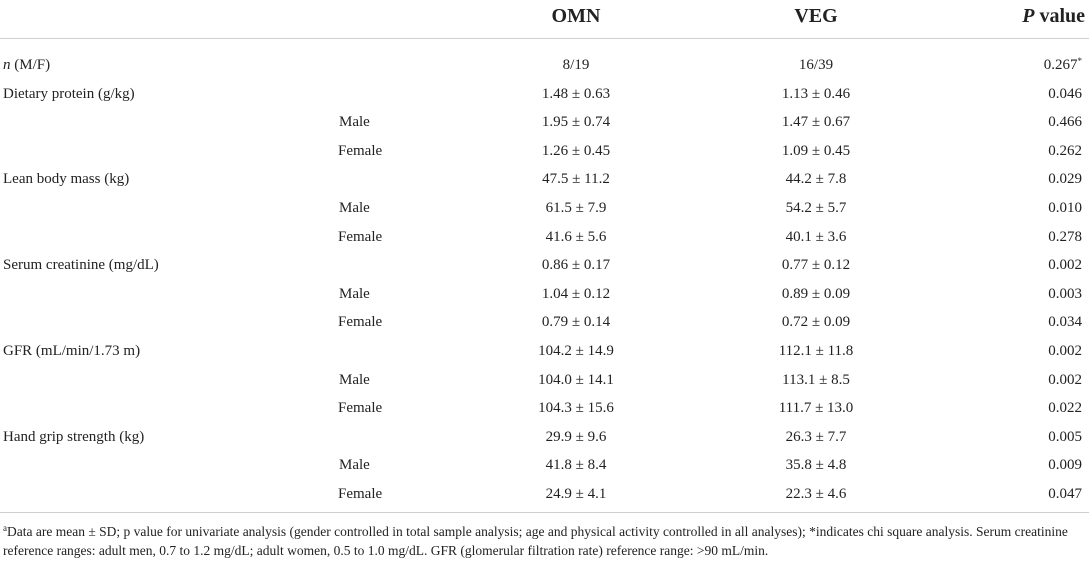  Describe the element at coordinates (1065, 322) in the screenshot. I see `cell-p-value: 0.034` at that location.